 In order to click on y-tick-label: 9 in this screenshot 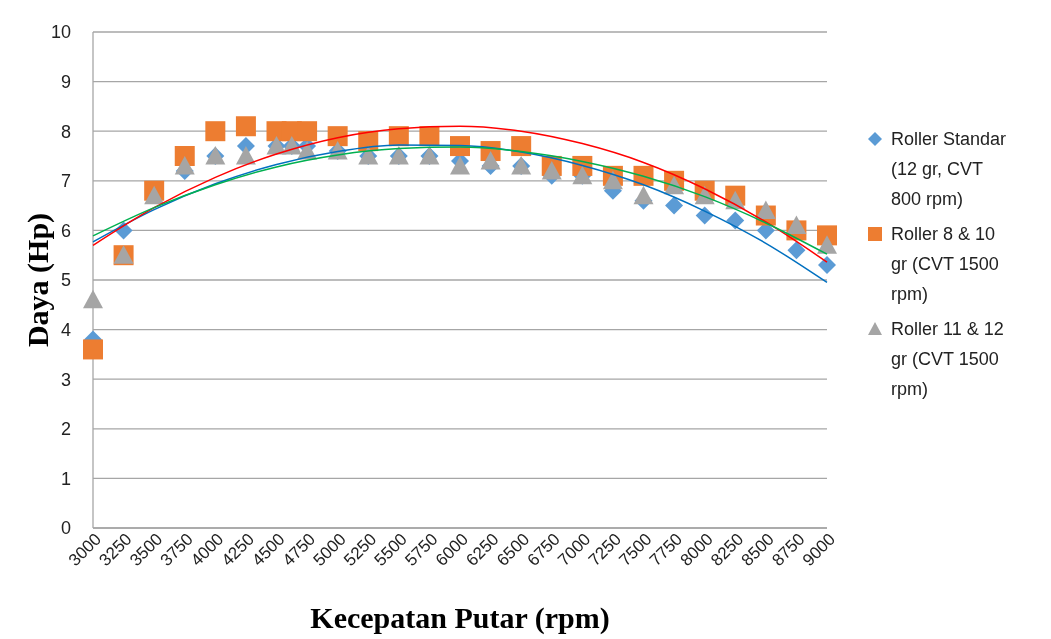, I will do `click(65, 81)`.